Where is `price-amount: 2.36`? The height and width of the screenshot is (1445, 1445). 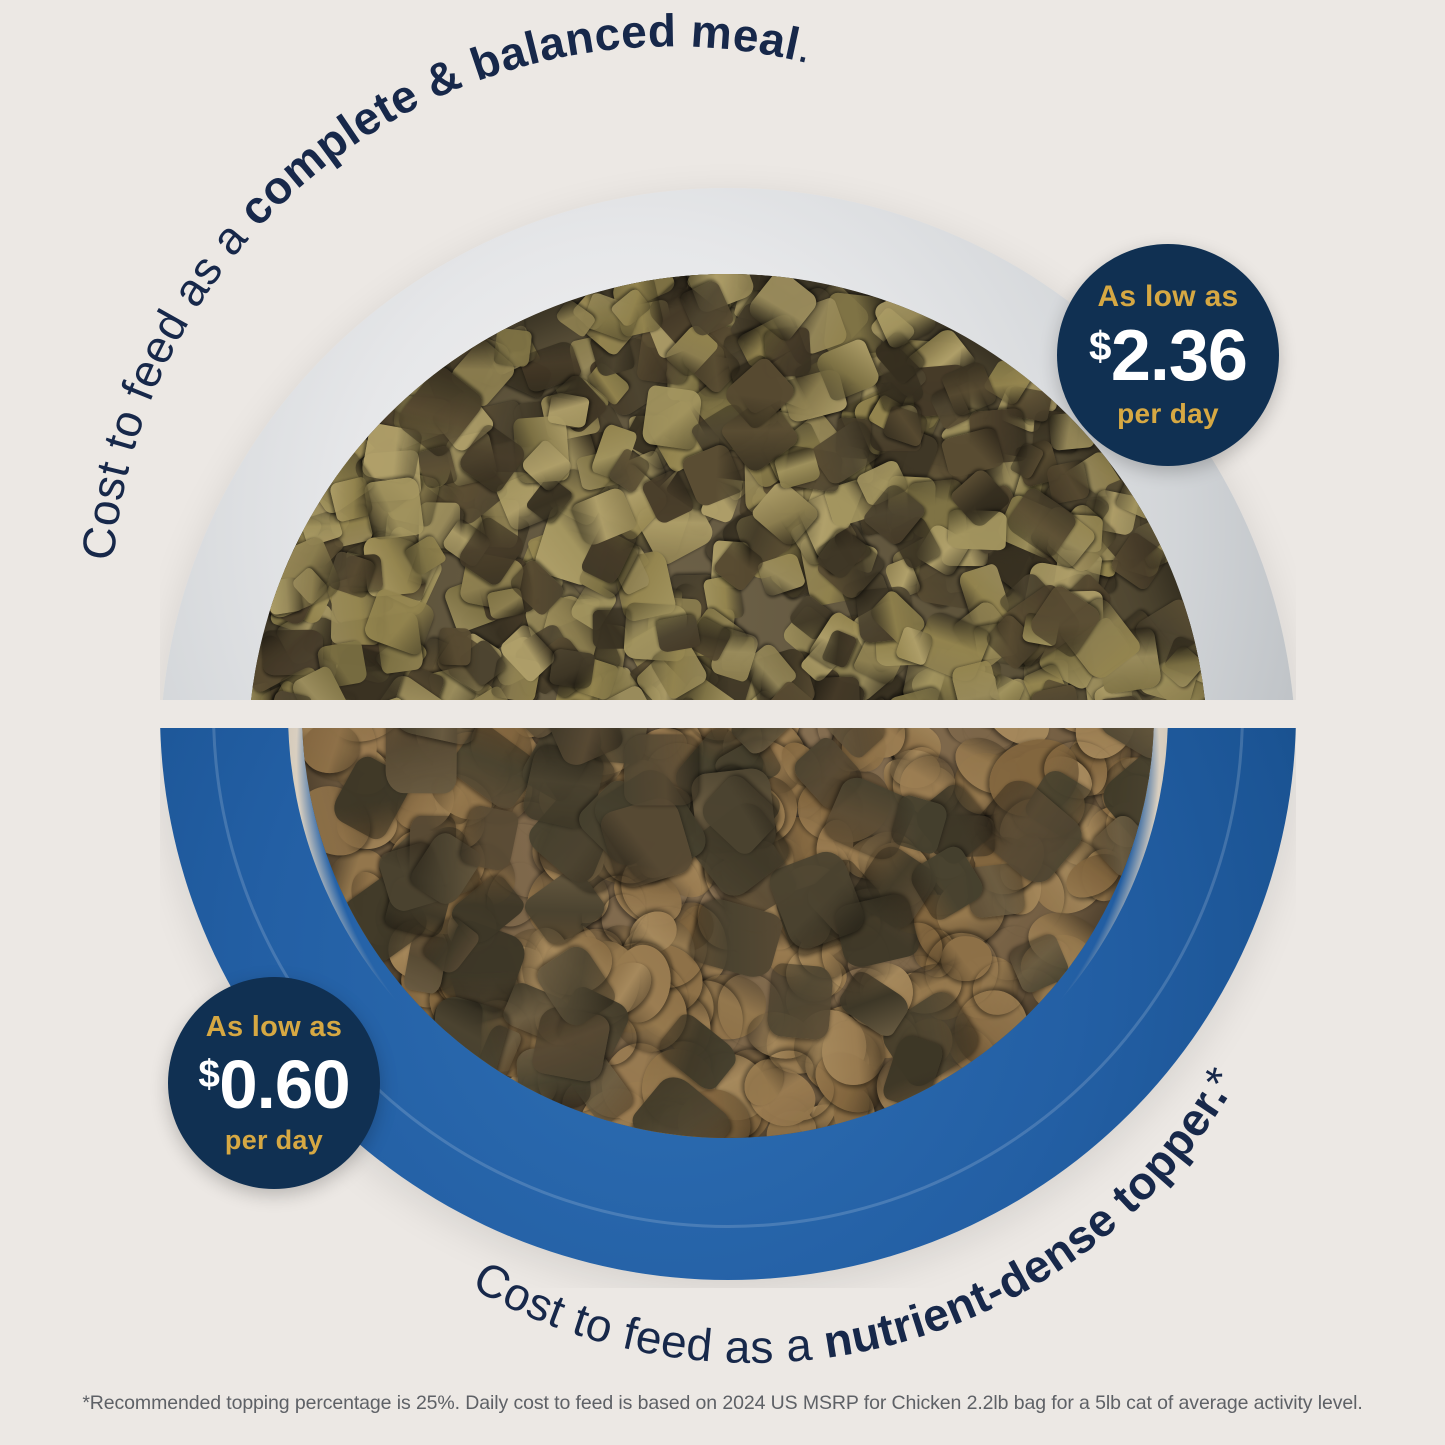 price-amount: 2.36 is located at coordinates (1179, 356).